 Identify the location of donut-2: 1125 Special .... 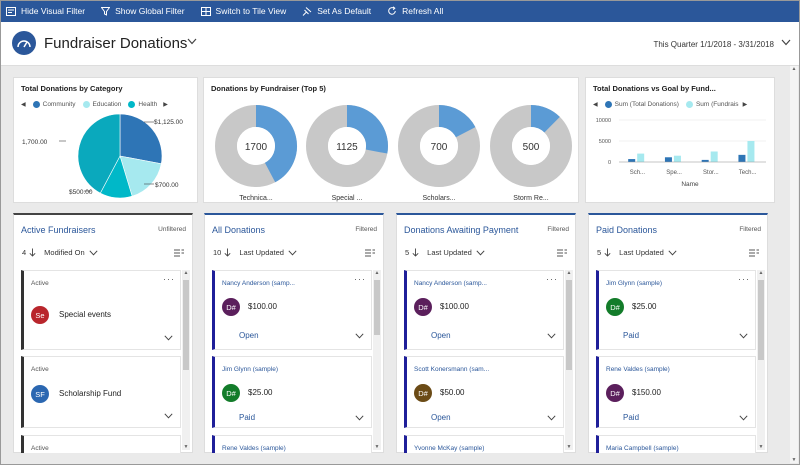
(347, 153).